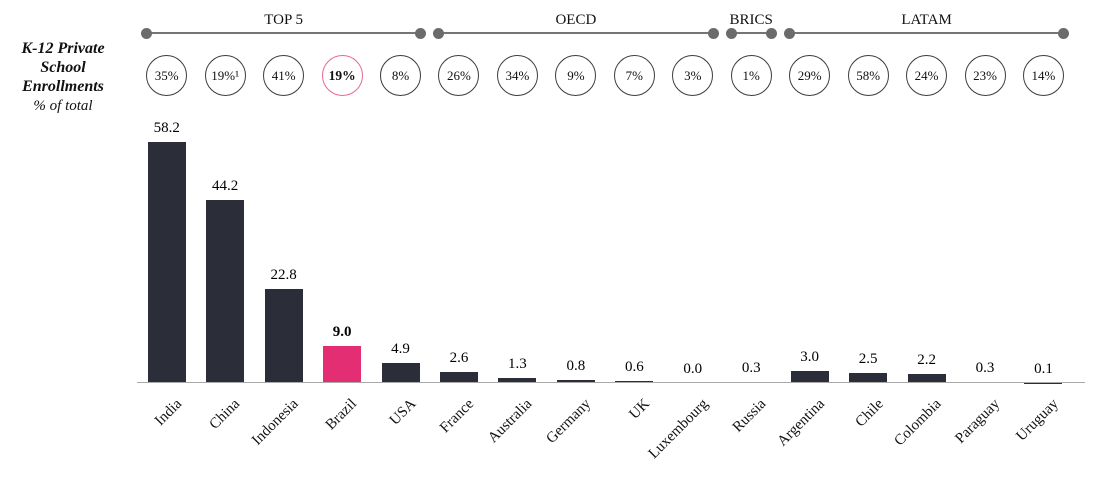 This screenshot has height=500, width=1107. Describe the element at coordinates (576, 365) in the screenshot. I see `bar-value-germany: 0.8` at that location.